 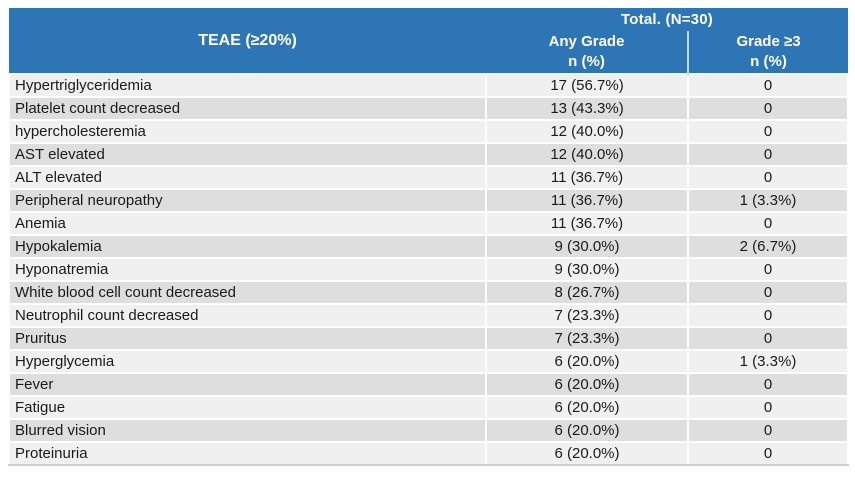 I want to click on teae-name-cell: Neutrophil count decreased, so click(x=247, y=315).